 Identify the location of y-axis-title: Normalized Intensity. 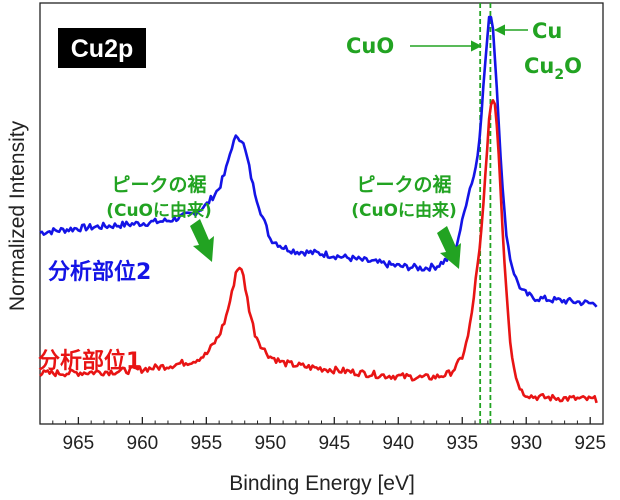
(17, 215).